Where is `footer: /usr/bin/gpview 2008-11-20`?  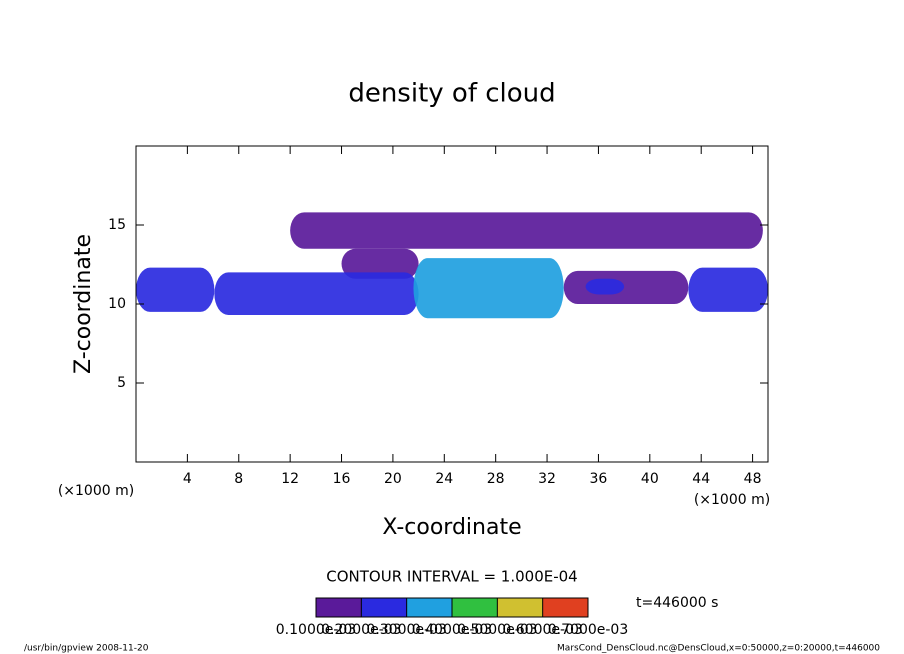 footer: /usr/bin/gpview 2008-11-20 is located at coordinates (86, 649).